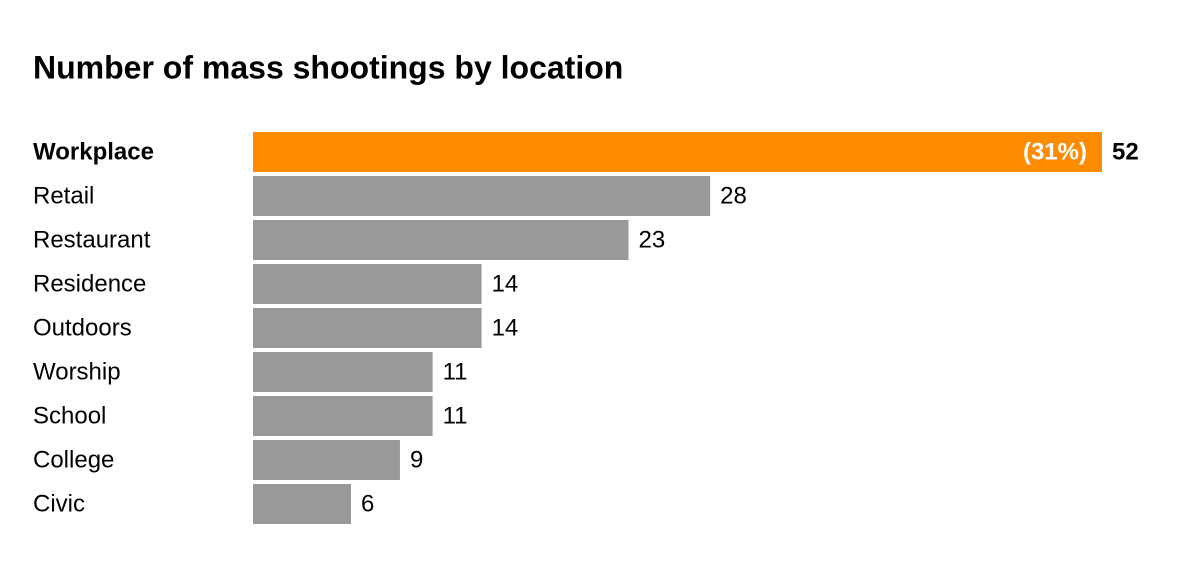 The height and width of the screenshot is (578, 1192). What do you see at coordinates (367, 503) in the screenshot?
I see `value-label: 6` at bounding box center [367, 503].